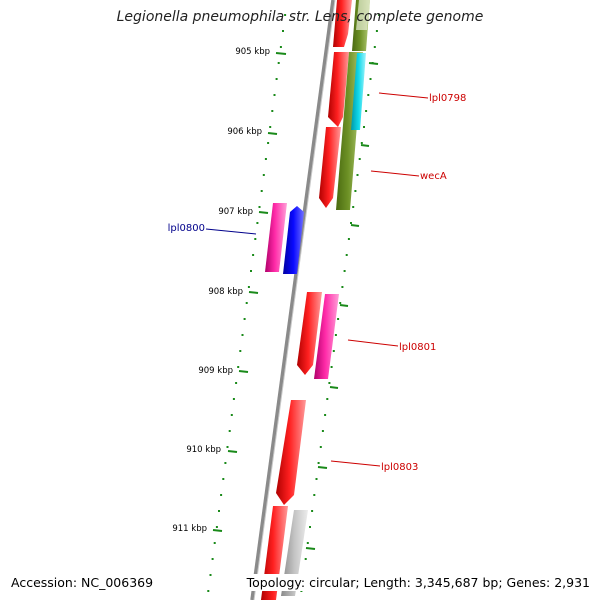 The image size is (600, 604). Describe the element at coordinates (203, 450) in the screenshot. I see `tick-label-910: 910 kbp` at that location.